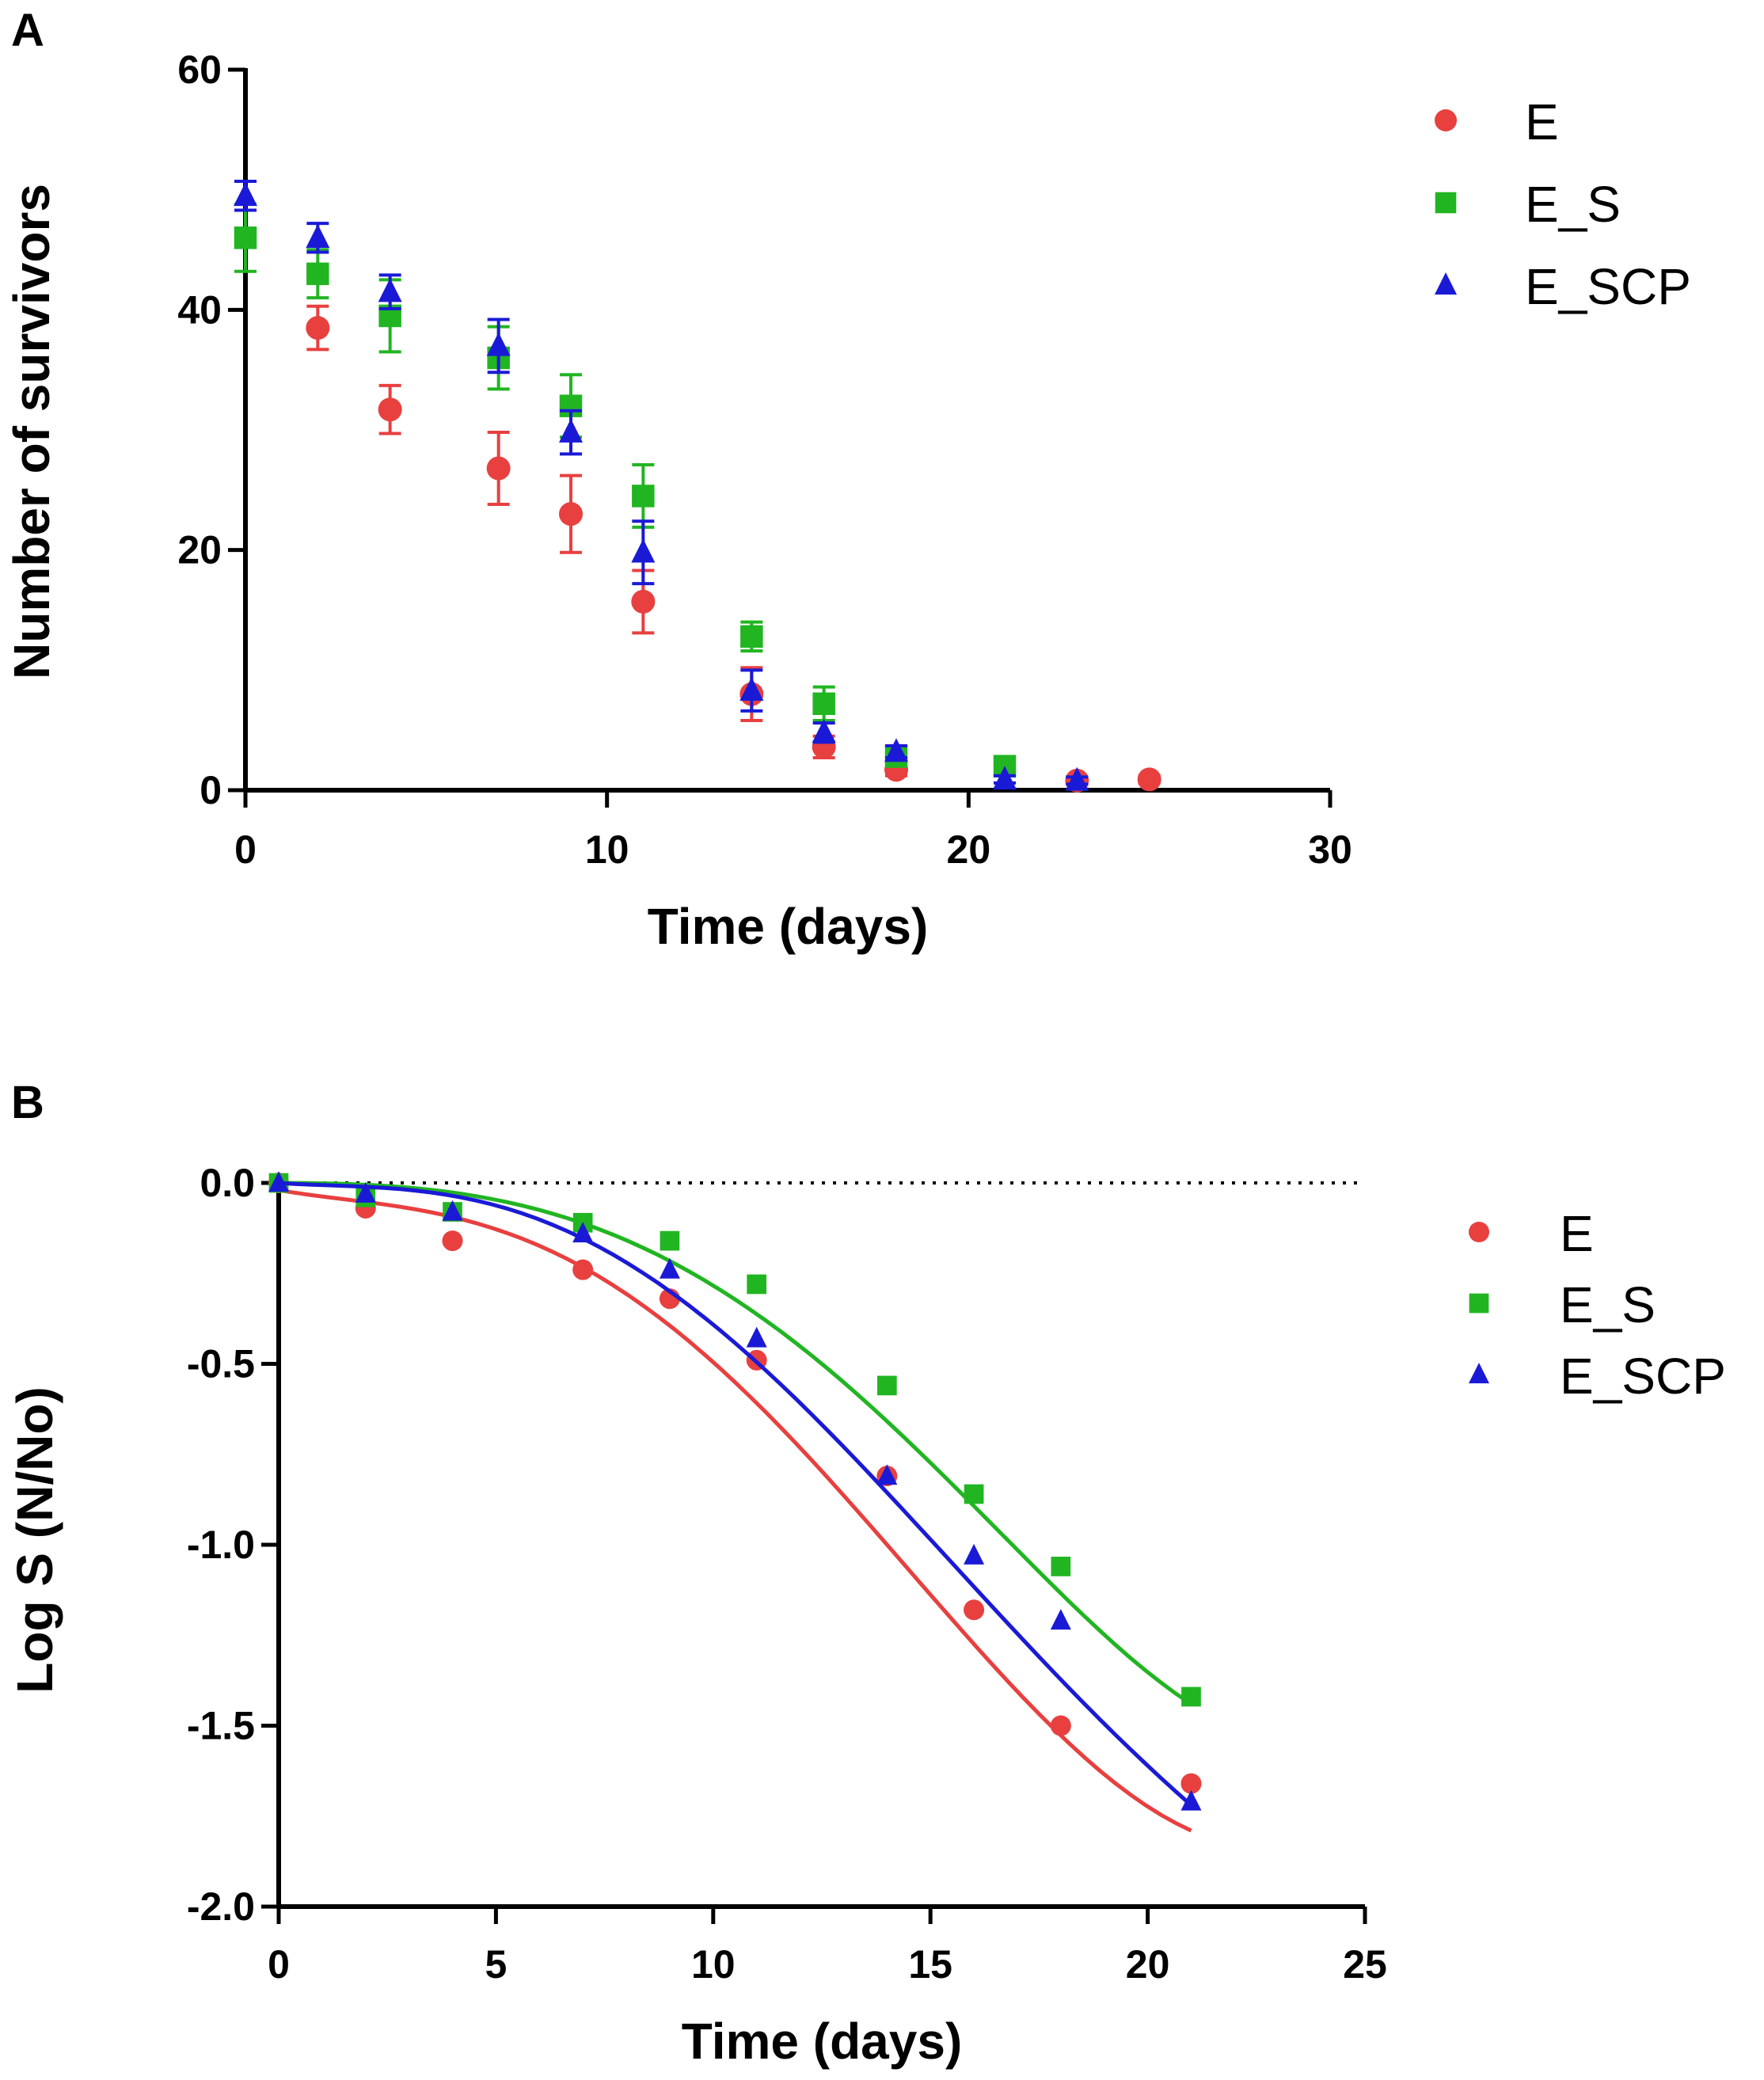 This screenshot has height=2080, width=1764. What do you see at coordinates (733, 548) in the screenshot?
I see `series-e` at bounding box center [733, 548].